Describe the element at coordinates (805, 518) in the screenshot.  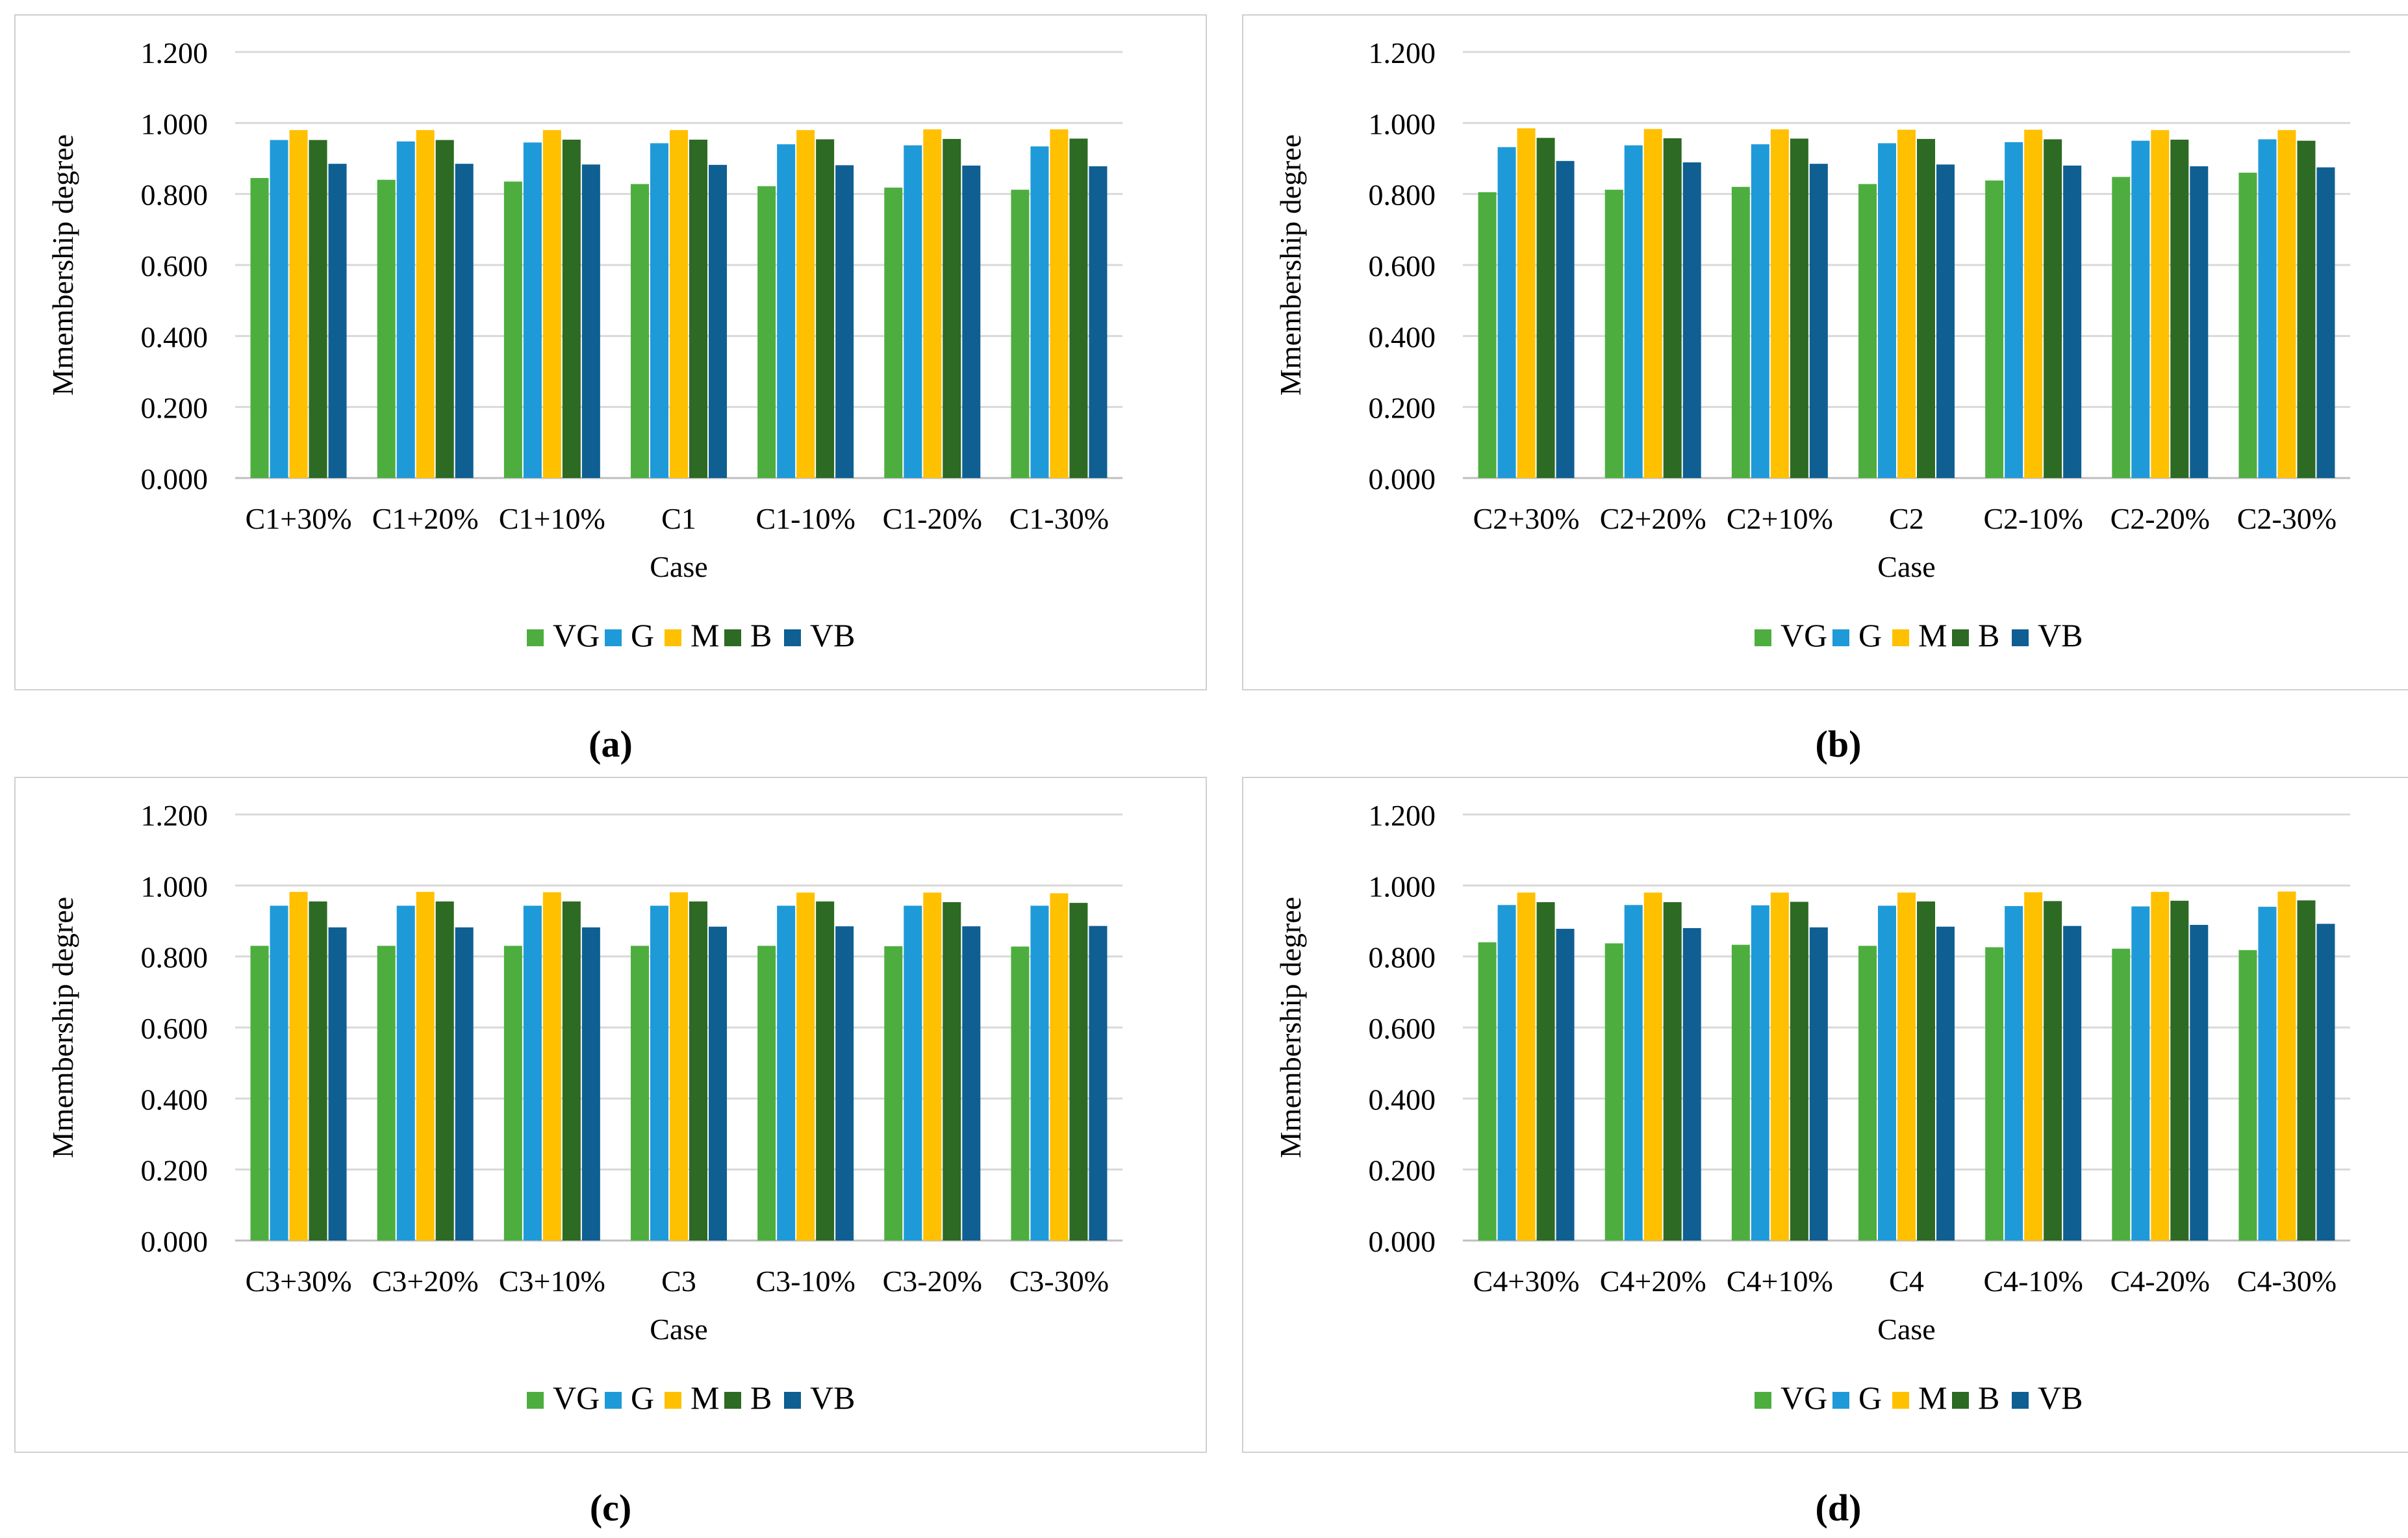
I see `x-tick-label: C1-10%` at that location.